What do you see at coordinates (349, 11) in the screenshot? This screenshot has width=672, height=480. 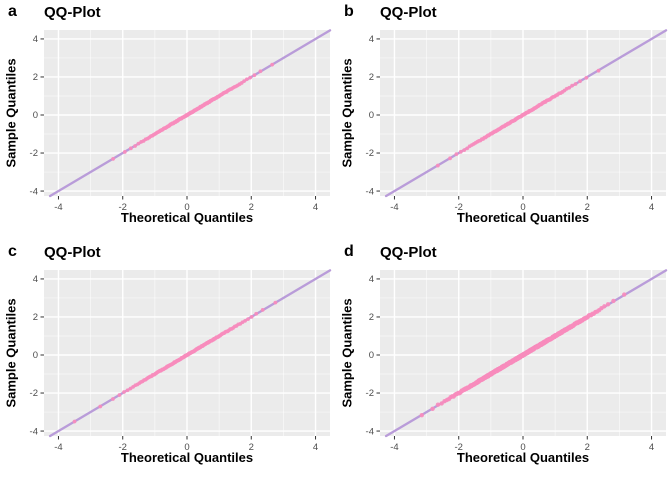 I see `panel-label-b: b` at bounding box center [349, 11].